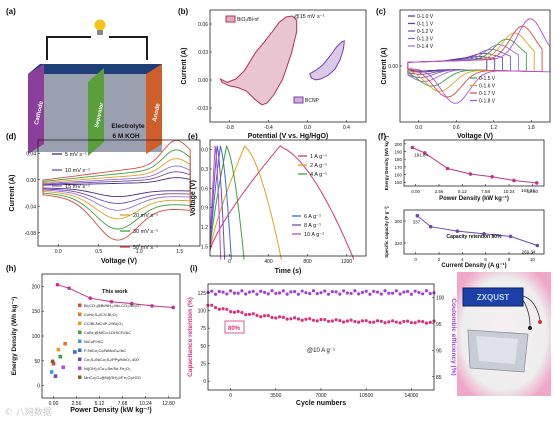  Describe the element at coordinates (509, 259) in the screenshot. I see `x-tick-label: 8` at that location.